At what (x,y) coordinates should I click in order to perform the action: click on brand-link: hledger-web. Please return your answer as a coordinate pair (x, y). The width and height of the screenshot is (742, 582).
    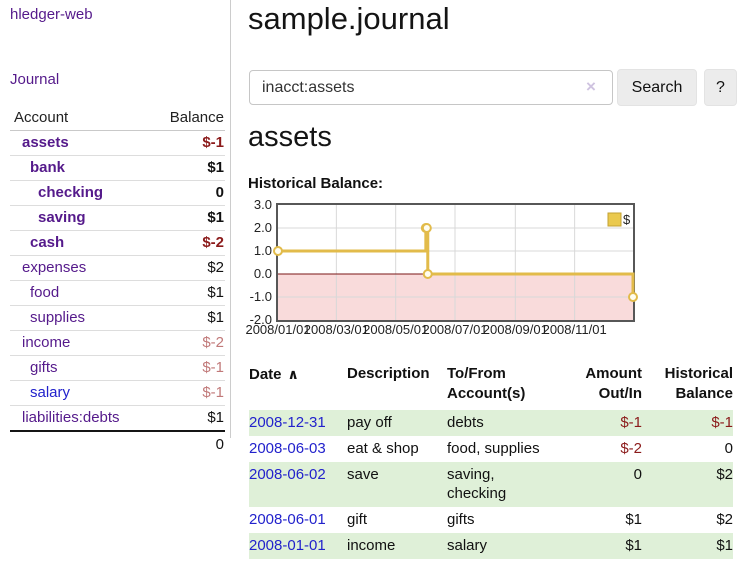
    Looking at the image, I should click on (51, 14).